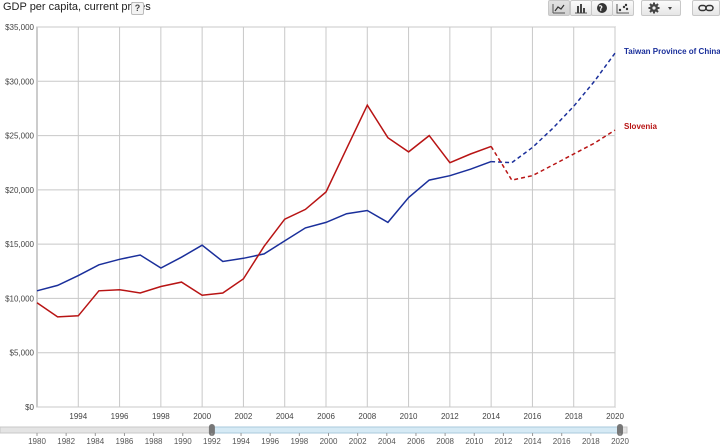 This screenshot has width=720, height=448. I want to click on timeline-label: 2012, so click(504, 441).